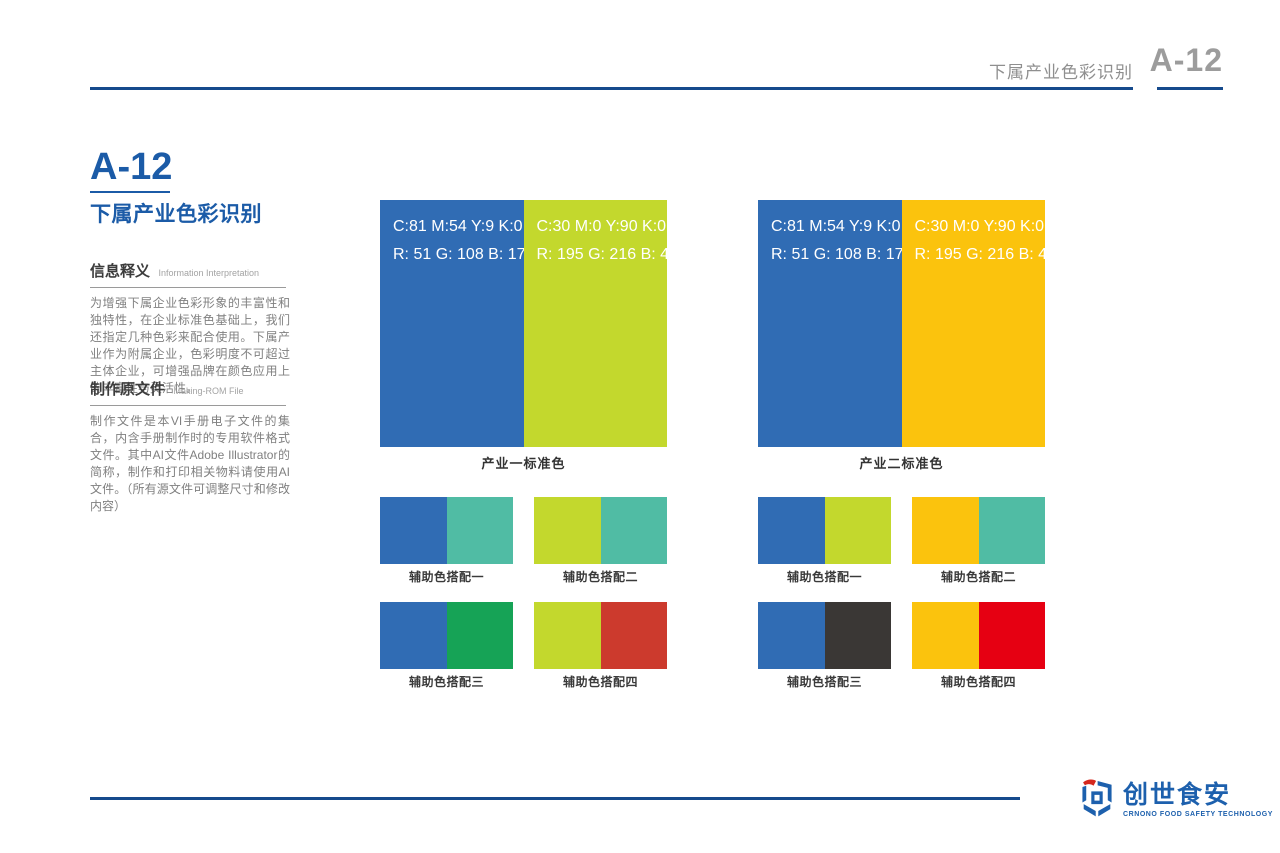 The width and height of the screenshot is (1280, 853). What do you see at coordinates (611, 88) in the screenshot?
I see `header-rule-long` at bounding box center [611, 88].